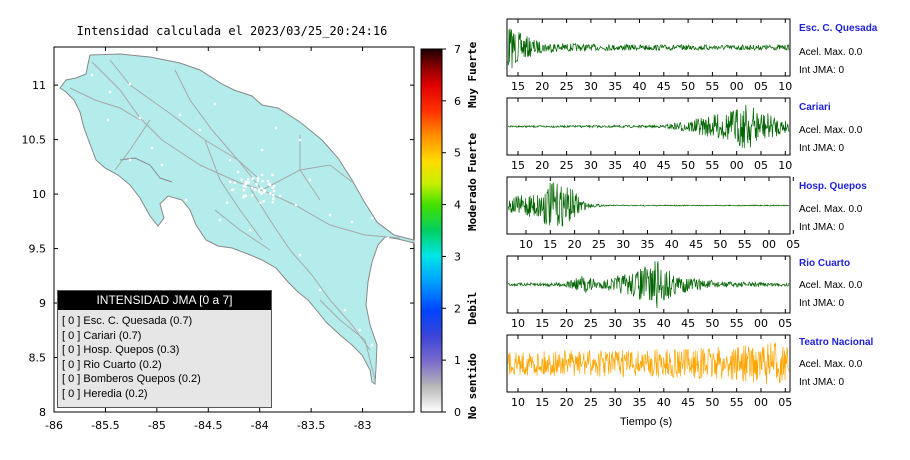 This screenshot has width=910, height=460. I want to click on waveform-trace, so click(648, 363).